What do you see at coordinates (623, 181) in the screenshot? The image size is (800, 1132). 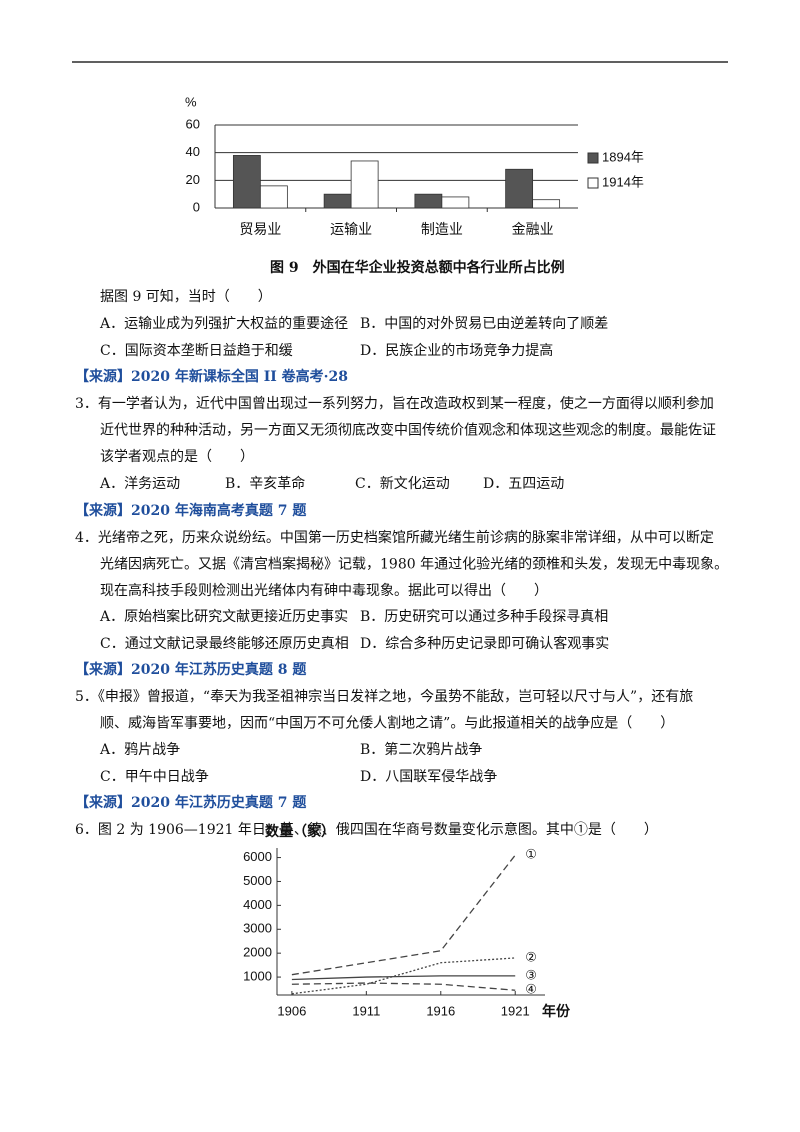 I see `legend-label: 1914年` at bounding box center [623, 181].